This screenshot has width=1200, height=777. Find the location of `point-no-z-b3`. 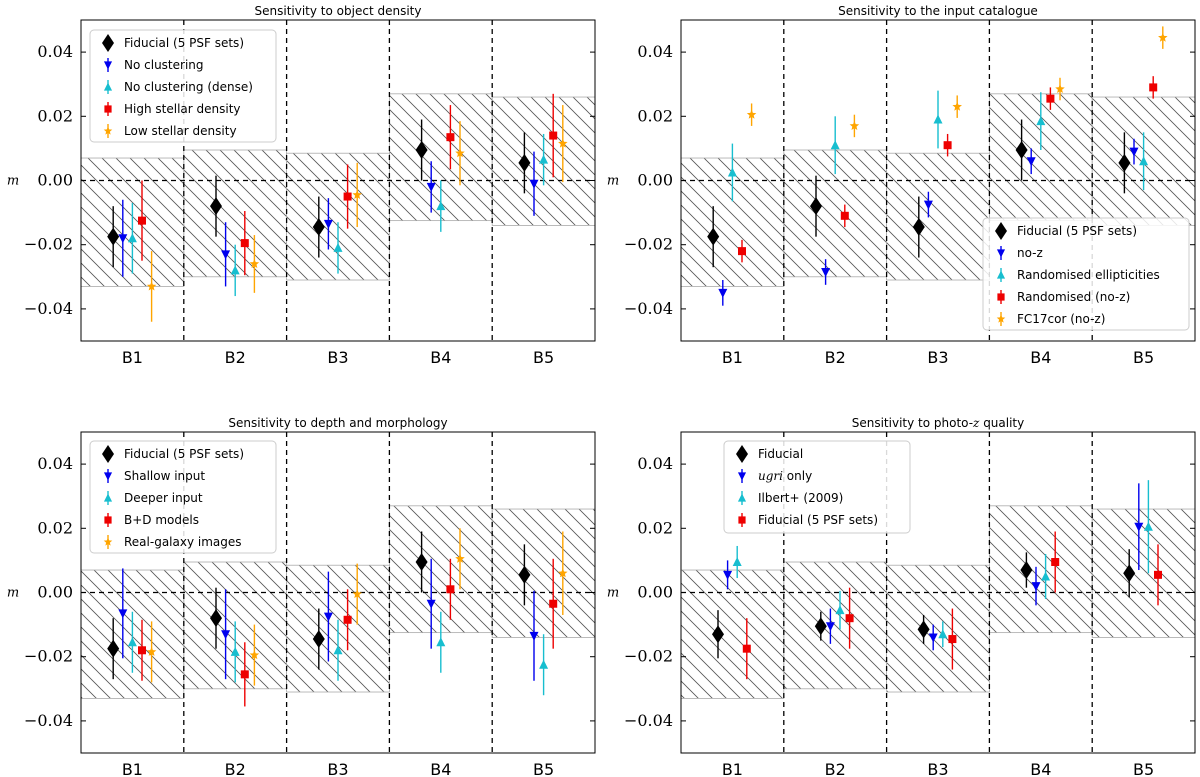

point-no-z-b3 is located at coordinates (928, 205).